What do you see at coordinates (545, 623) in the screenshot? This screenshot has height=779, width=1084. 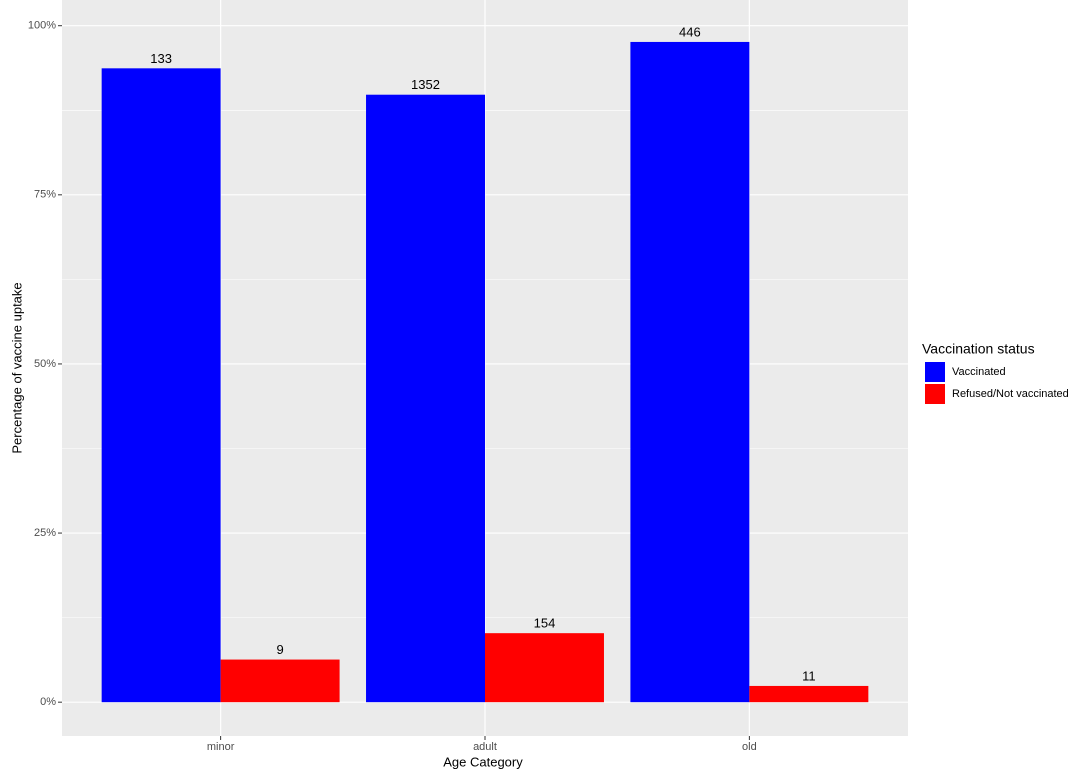 I see `data-label: 154` at bounding box center [545, 623].